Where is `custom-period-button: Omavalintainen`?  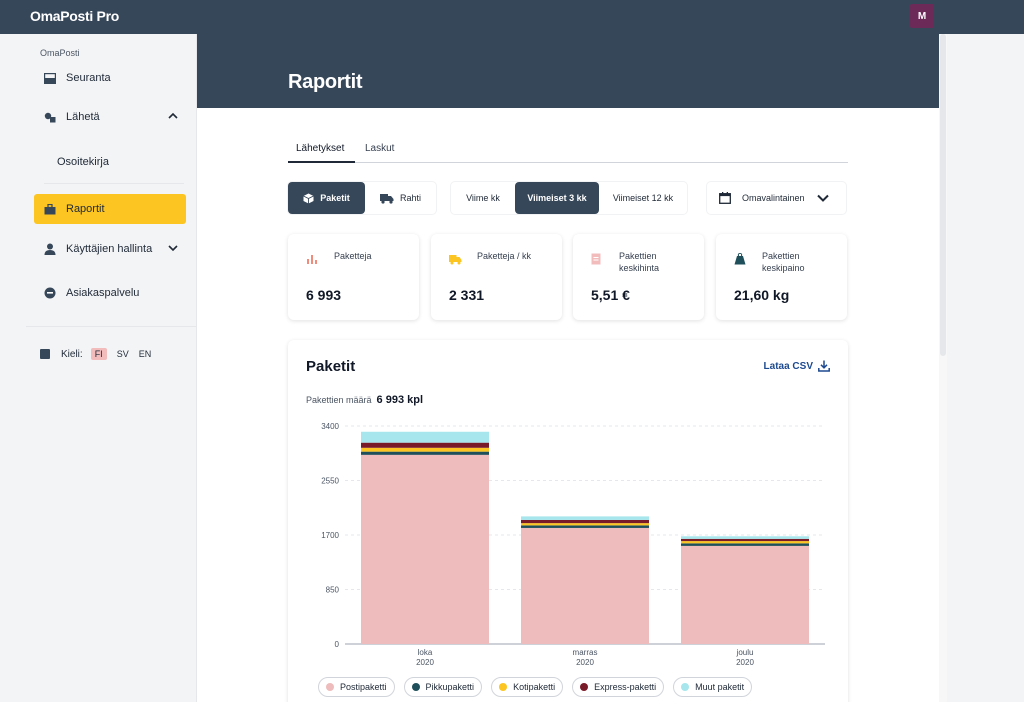
custom-period-button: Omavalintainen is located at coordinates (776, 198).